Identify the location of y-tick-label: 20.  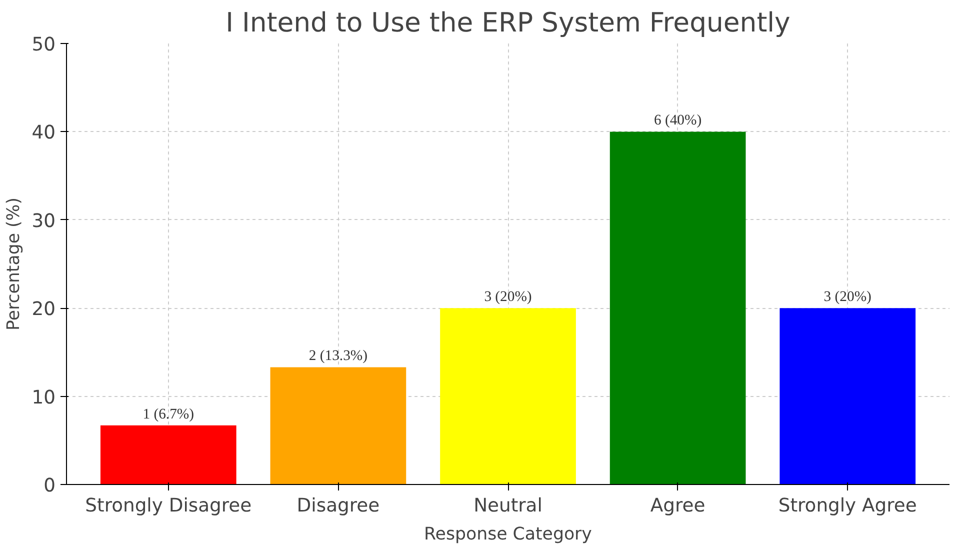
(44, 309).